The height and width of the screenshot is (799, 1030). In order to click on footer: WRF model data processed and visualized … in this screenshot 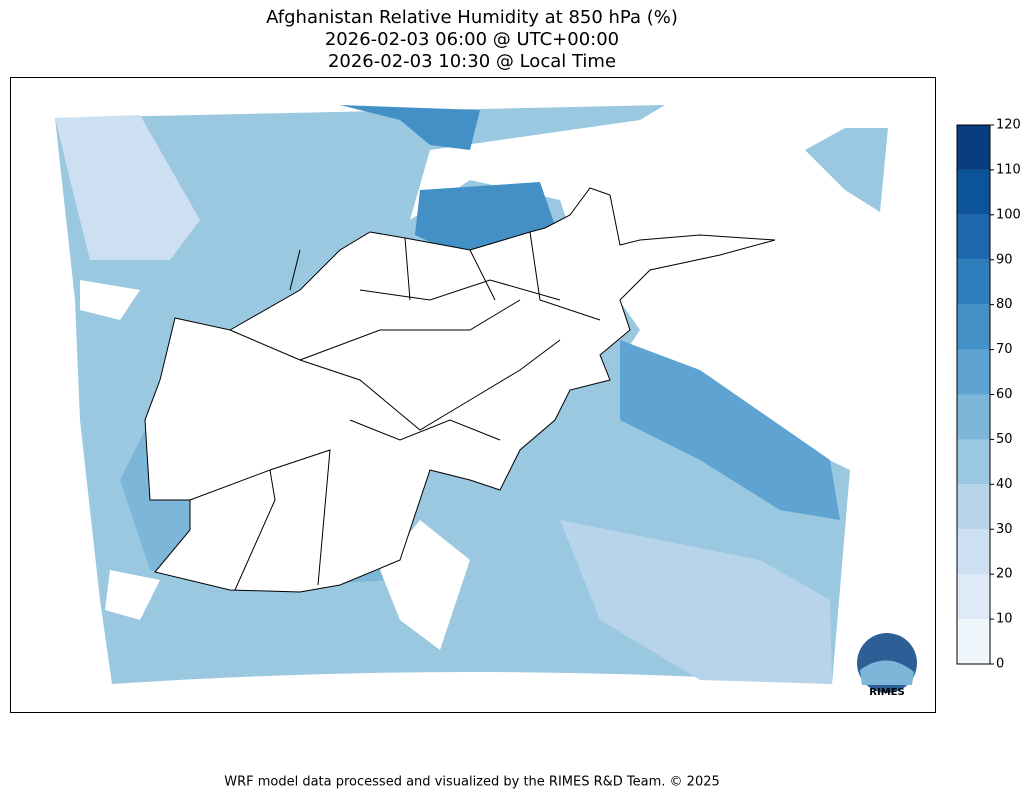, I will do `click(472, 782)`.